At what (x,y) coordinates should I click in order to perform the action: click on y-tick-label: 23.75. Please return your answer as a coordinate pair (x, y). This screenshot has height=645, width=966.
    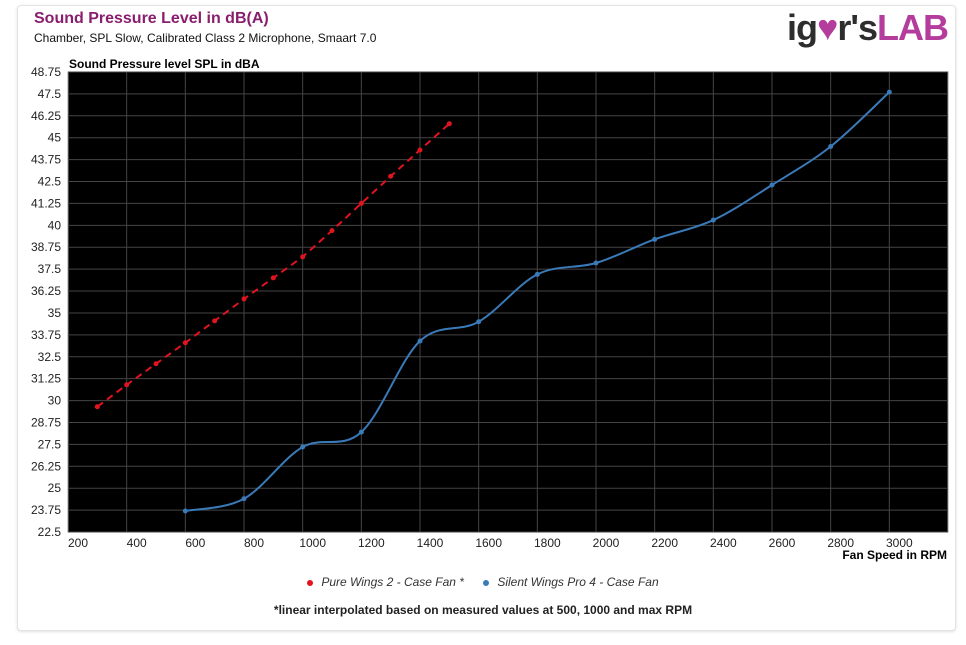
    Looking at the image, I should click on (46, 510).